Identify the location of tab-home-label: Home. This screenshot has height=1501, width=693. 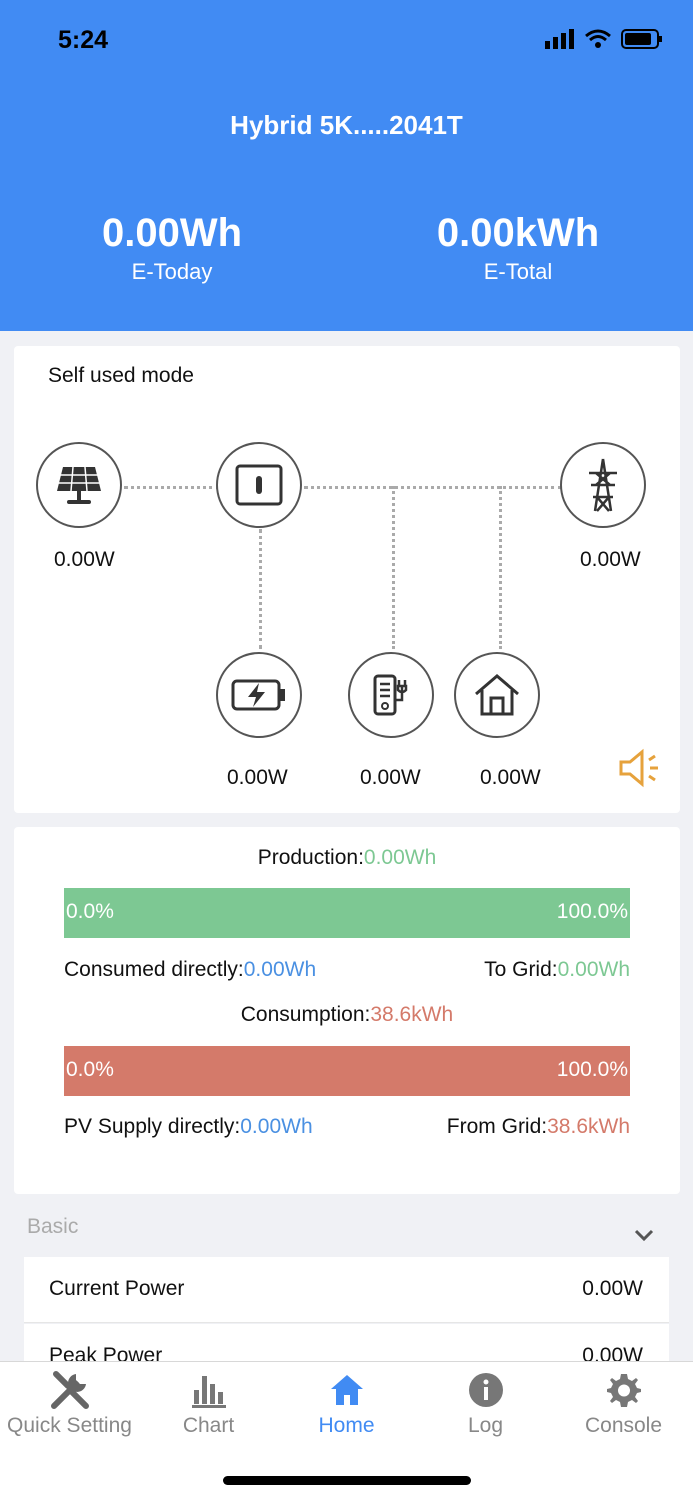
(346, 1425).